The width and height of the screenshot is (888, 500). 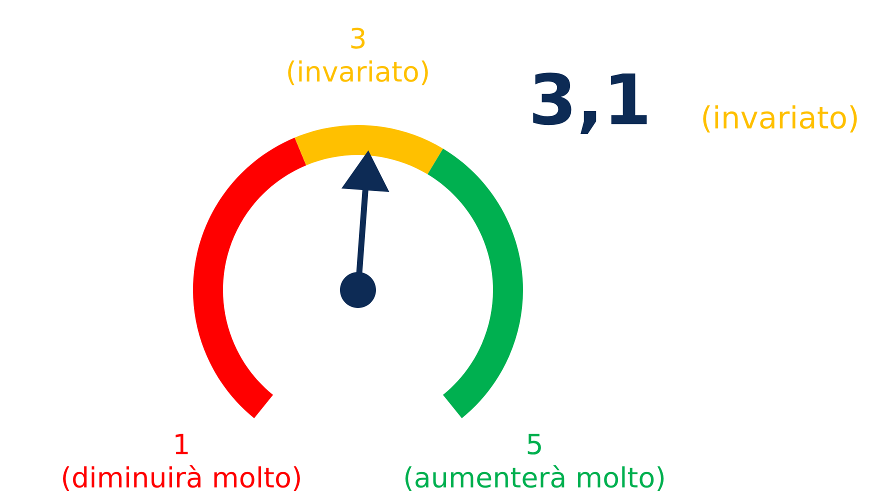 I want to click on slice-label: 5 (aumenterà molto), so click(x=534, y=463).